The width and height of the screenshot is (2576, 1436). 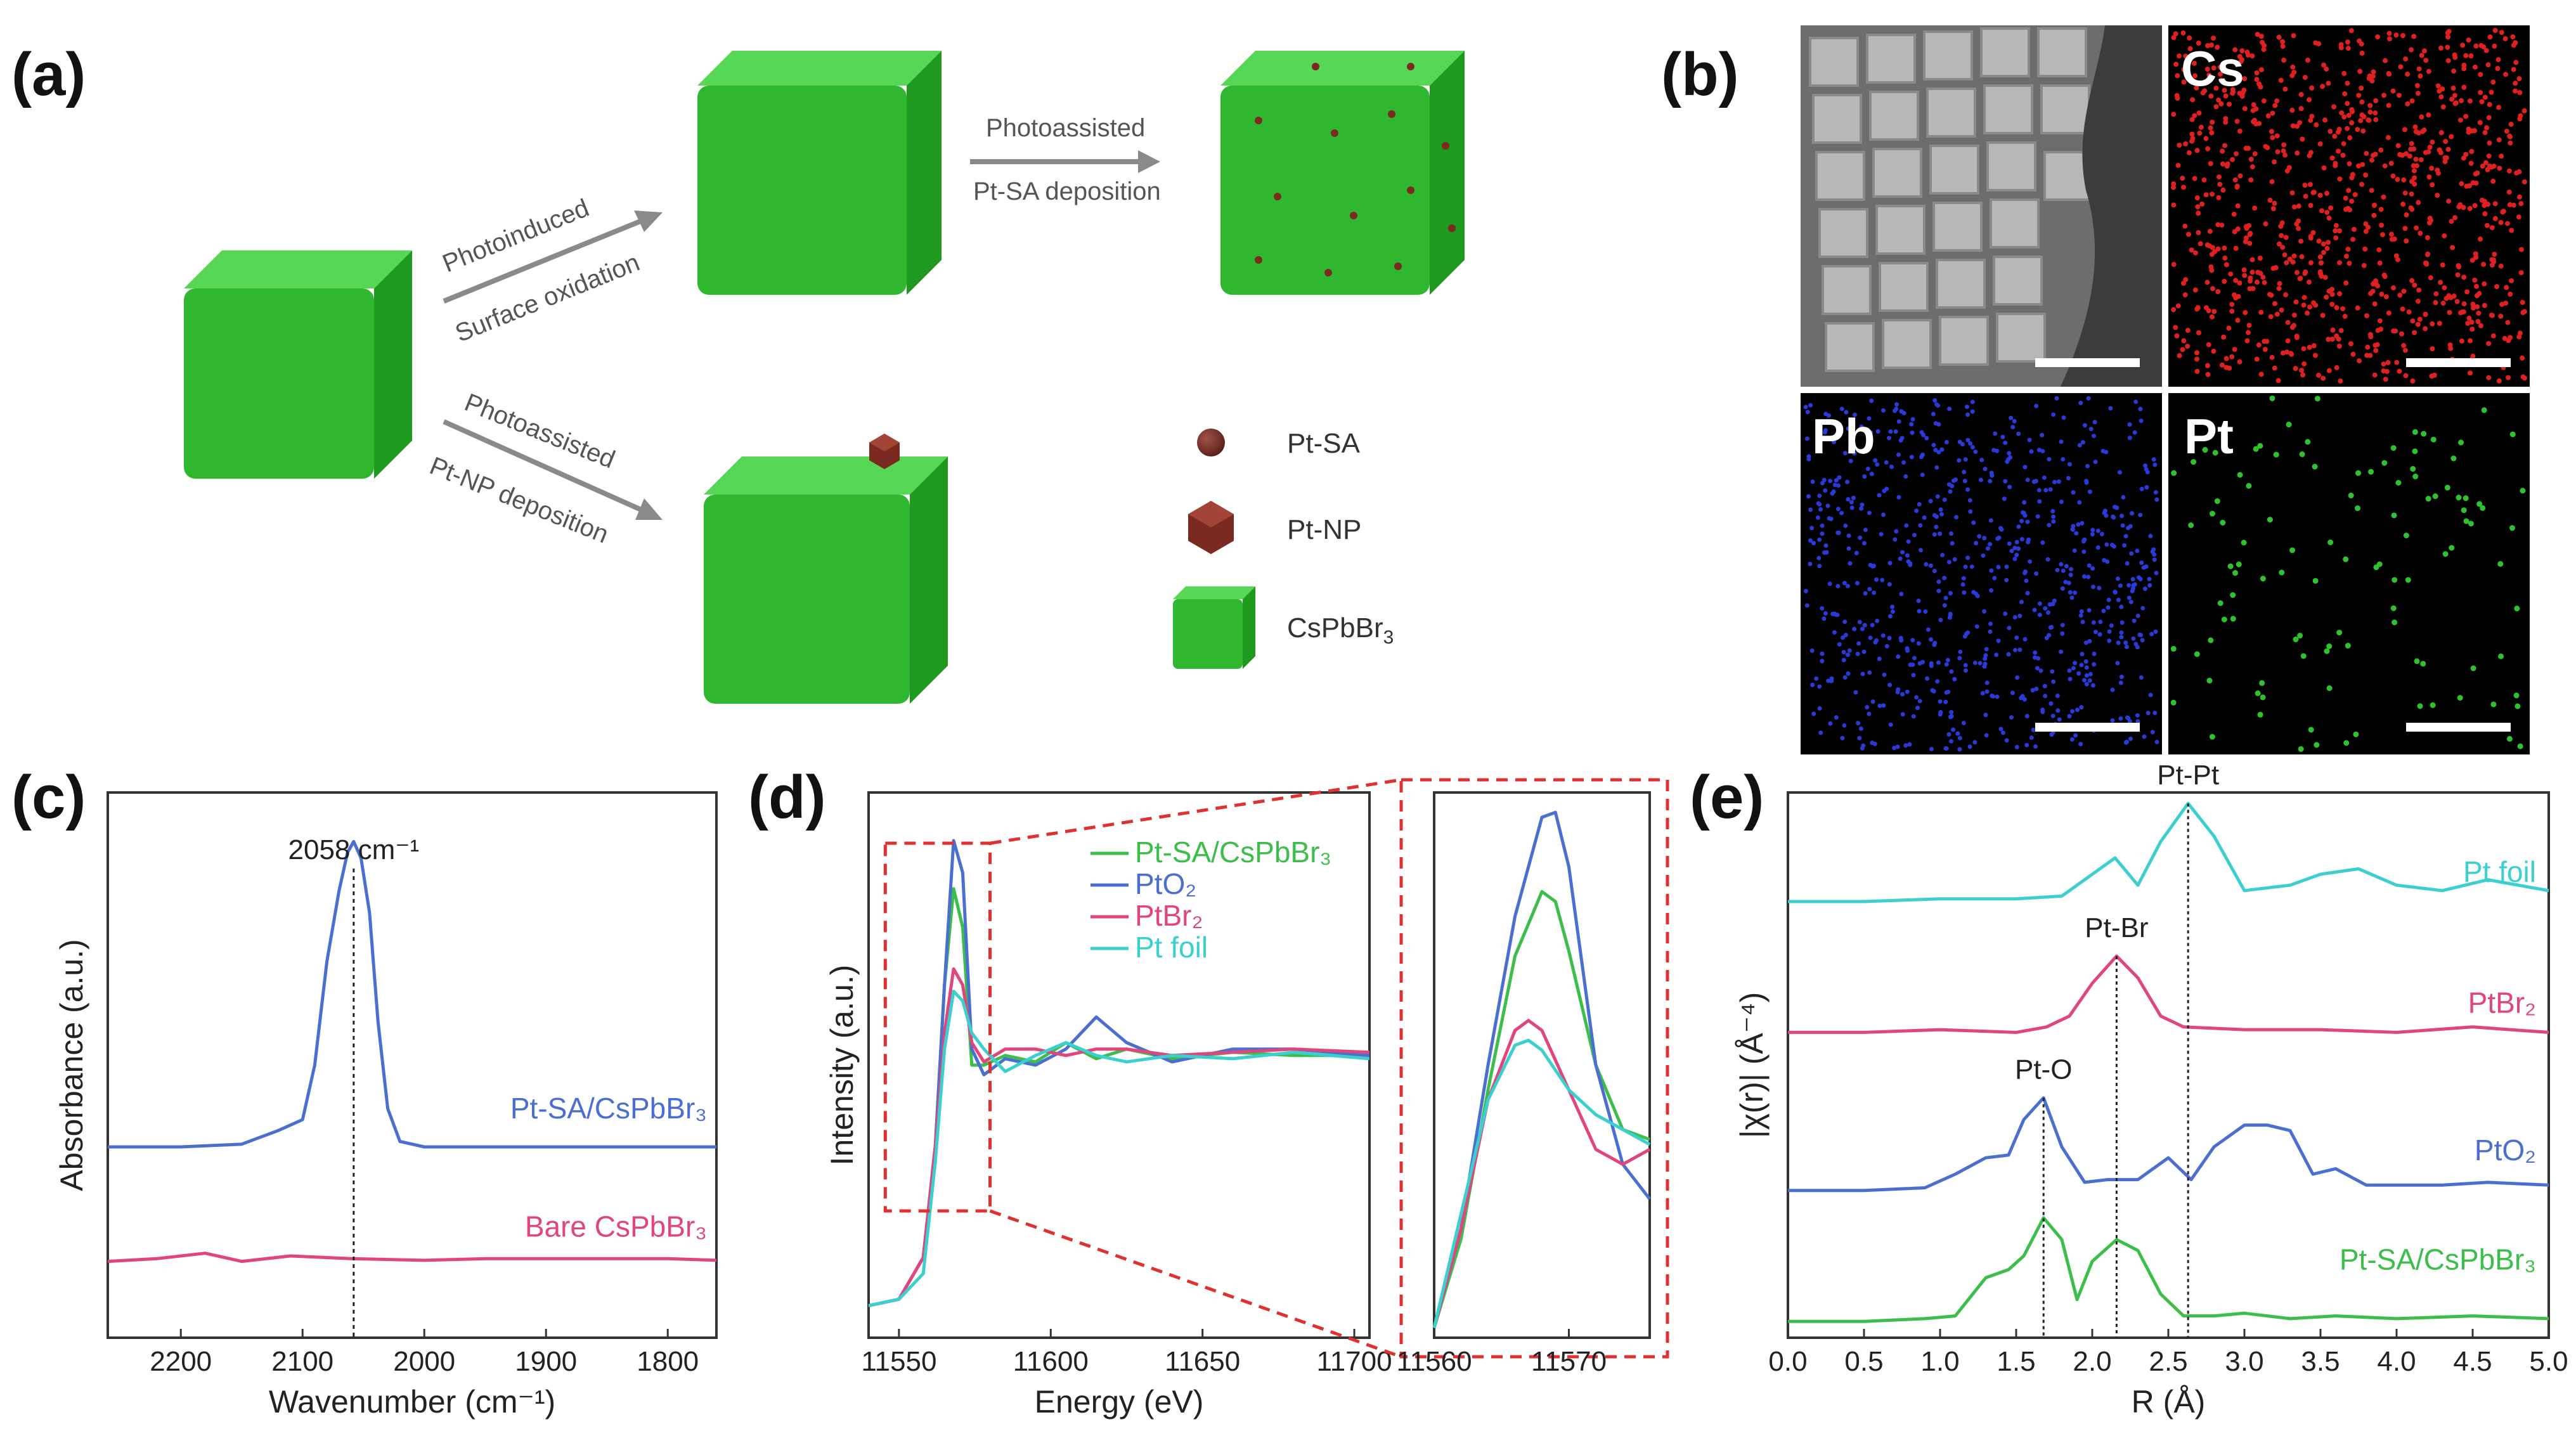 What do you see at coordinates (2168, 994) in the screenshot?
I see `e-series-line` at bounding box center [2168, 994].